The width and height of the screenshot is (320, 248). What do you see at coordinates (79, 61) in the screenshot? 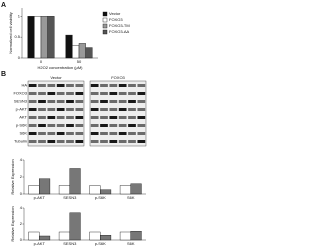
I see `x-tick-label: 50` at bounding box center [79, 61].